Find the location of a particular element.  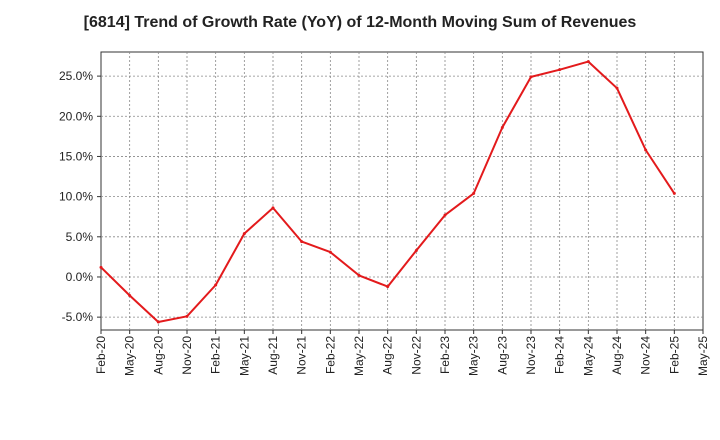

x-tick-label: Feb-24 is located at coordinates (560, 355).